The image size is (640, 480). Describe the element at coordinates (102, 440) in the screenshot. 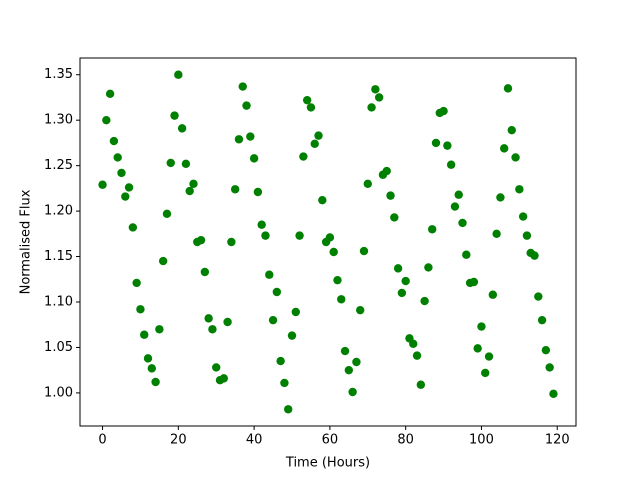

I see `x-tick-label: 0` at that location.